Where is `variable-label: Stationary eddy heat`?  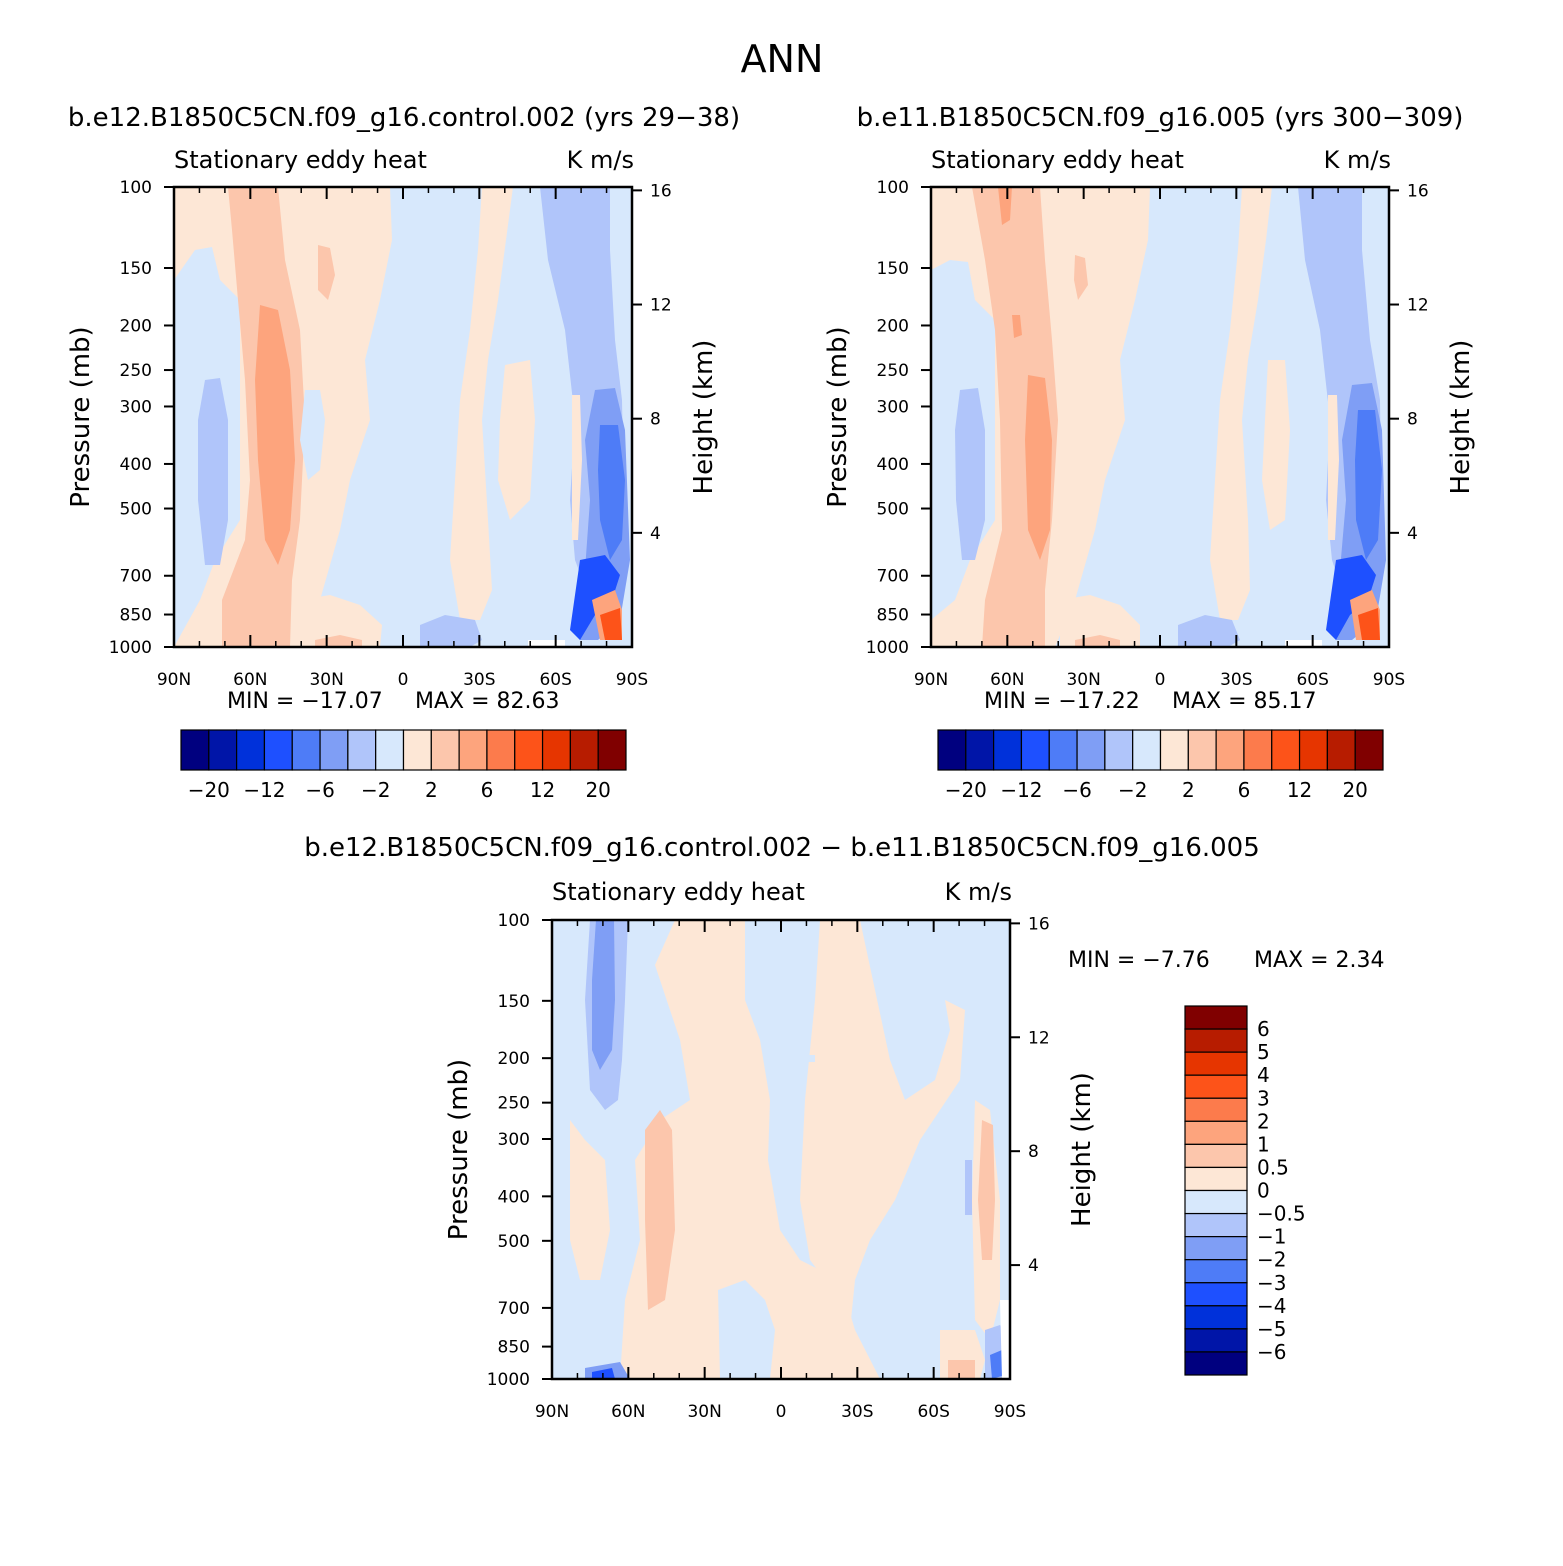
variable-label: Stationary eddy heat is located at coordinates (678, 892).